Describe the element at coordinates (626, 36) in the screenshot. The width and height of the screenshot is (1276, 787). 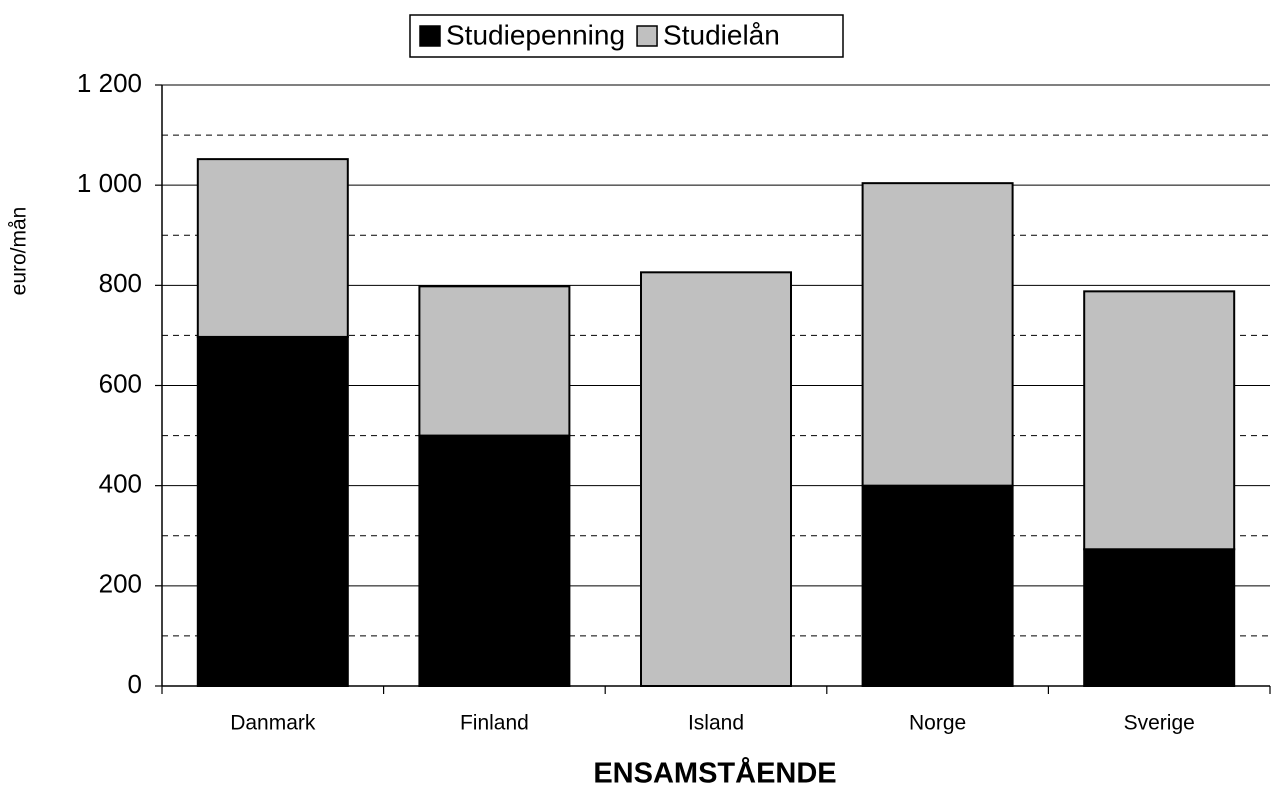
I see `legend-box` at that location.